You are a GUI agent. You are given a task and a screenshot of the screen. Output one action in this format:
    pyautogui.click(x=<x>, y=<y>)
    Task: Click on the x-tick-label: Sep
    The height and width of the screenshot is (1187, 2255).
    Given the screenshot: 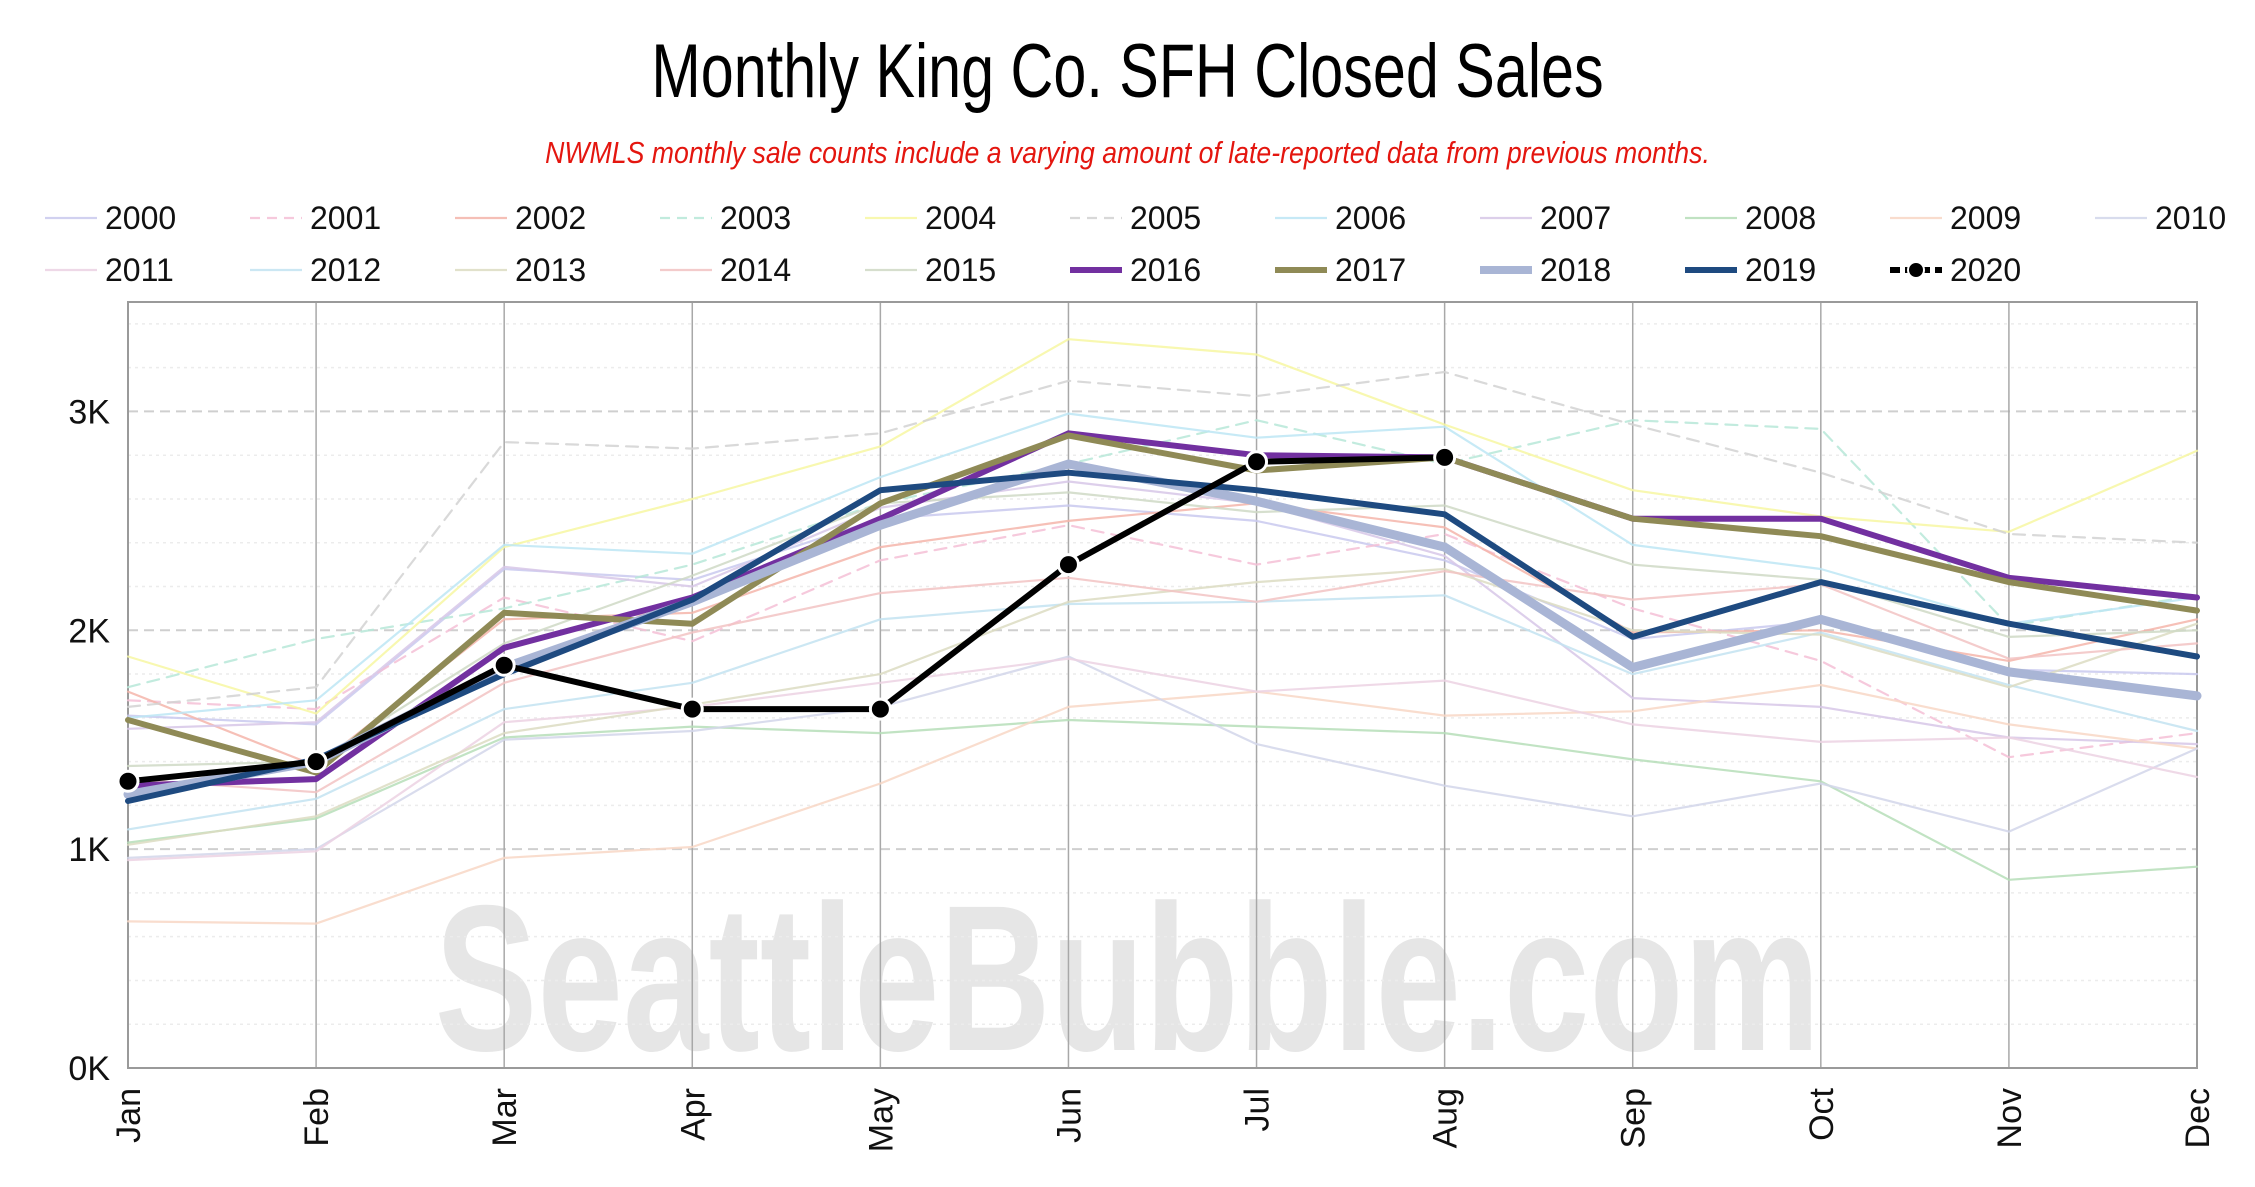 What is the action you would take?
    pyautogui.click(x=1634, y=1118)
    